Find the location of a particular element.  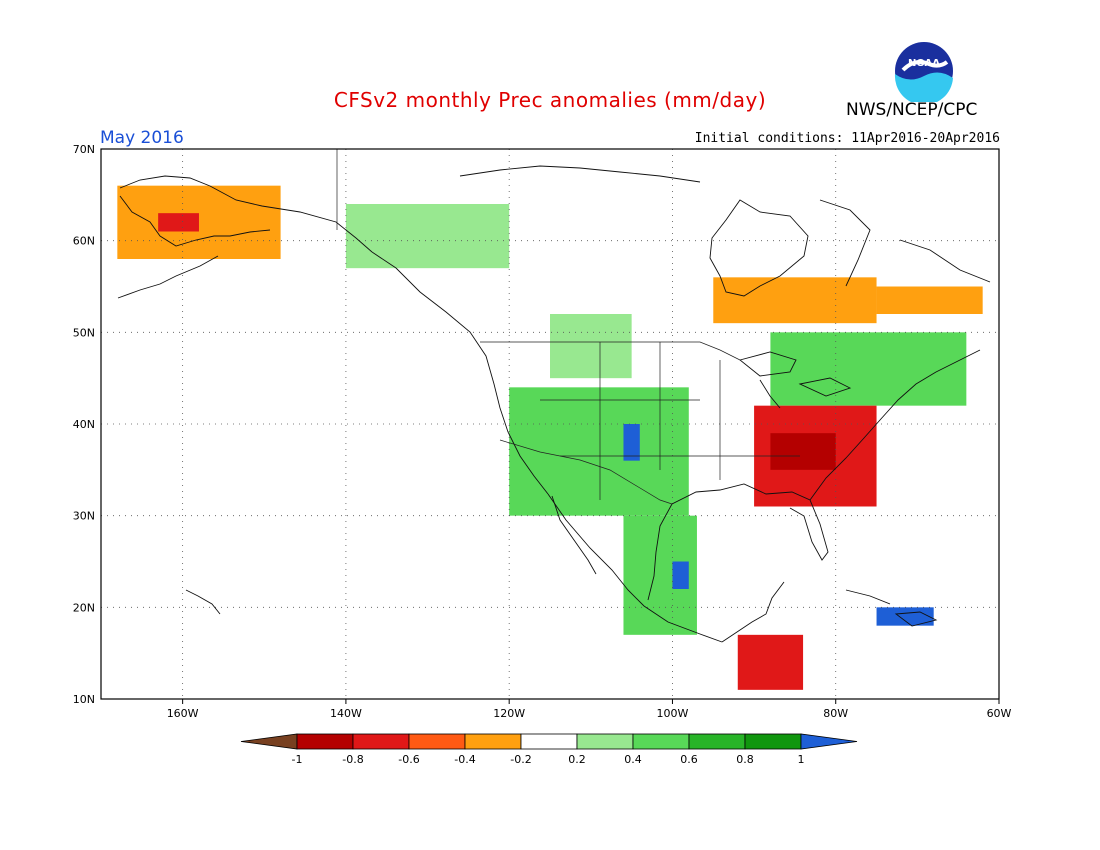

initial-conditions: Initial conditions: 11Apr2016-20Apr2016 is located at coordinates (847, 138).